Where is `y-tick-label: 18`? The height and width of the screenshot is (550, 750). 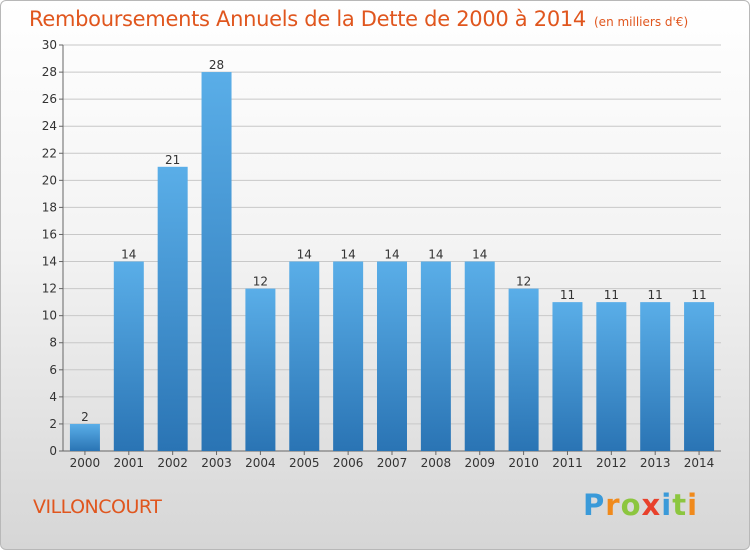 y-tick-label: 18 is located at coordinates (49, 207).